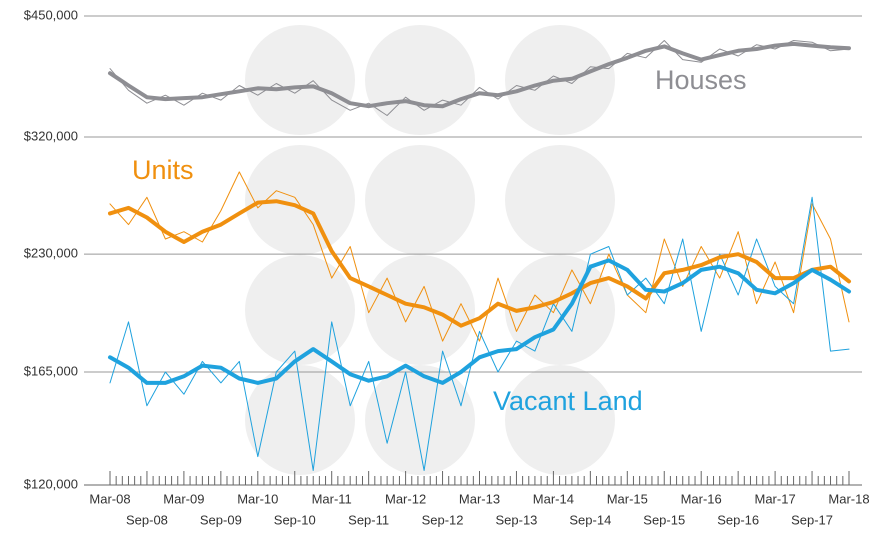 The image size is (873, 533). Describe the element at coordinates (51, 370) in the screenshot. I see `y-tick-label: $165,000` at that location.